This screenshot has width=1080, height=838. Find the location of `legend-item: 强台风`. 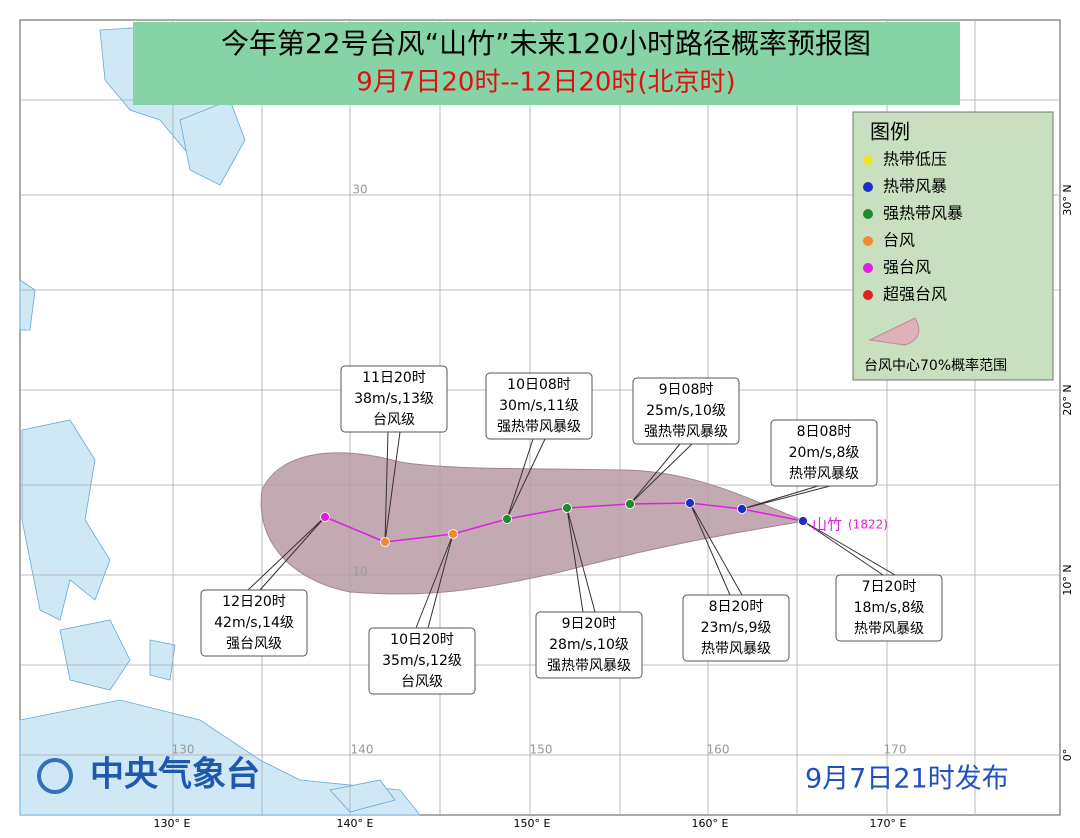

legend-item: 强台风 is located at coordinates (907, 267).